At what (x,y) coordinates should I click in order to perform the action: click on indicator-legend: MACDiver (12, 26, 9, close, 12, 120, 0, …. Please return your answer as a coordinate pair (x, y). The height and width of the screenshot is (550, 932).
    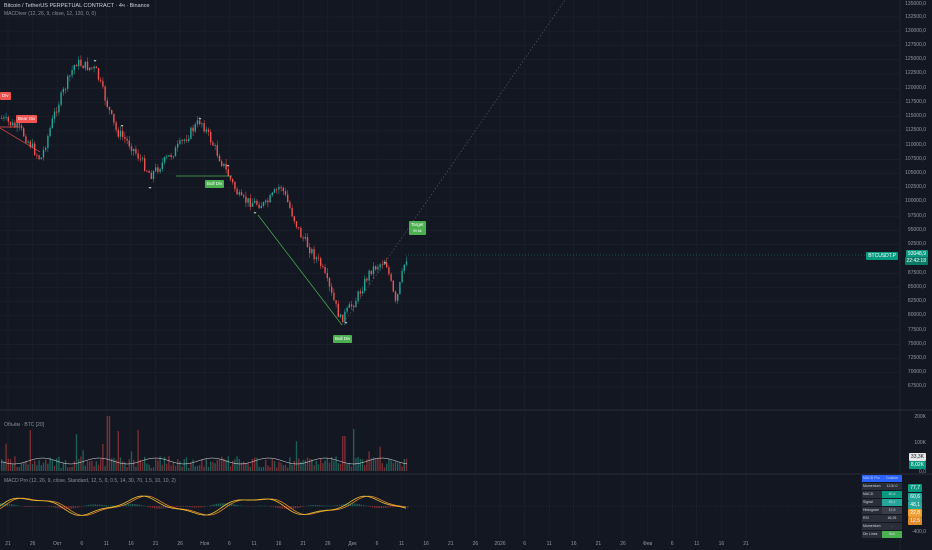
    Looking at the image, I should click on (50, 14).